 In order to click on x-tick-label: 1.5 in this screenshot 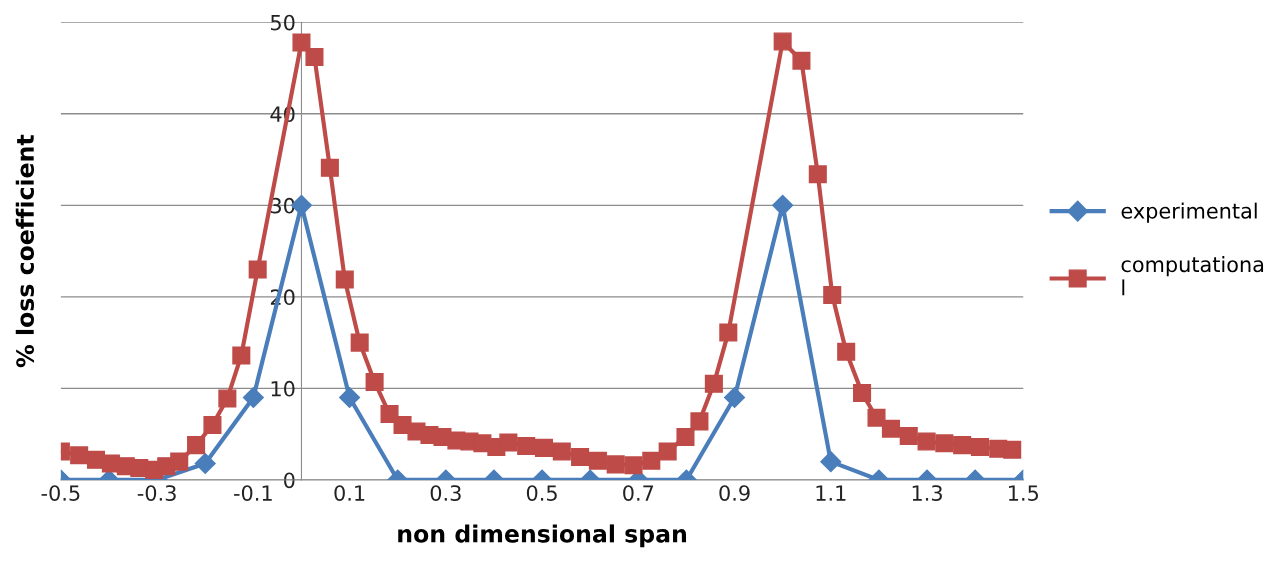, I will do `click(1024, 493)`.